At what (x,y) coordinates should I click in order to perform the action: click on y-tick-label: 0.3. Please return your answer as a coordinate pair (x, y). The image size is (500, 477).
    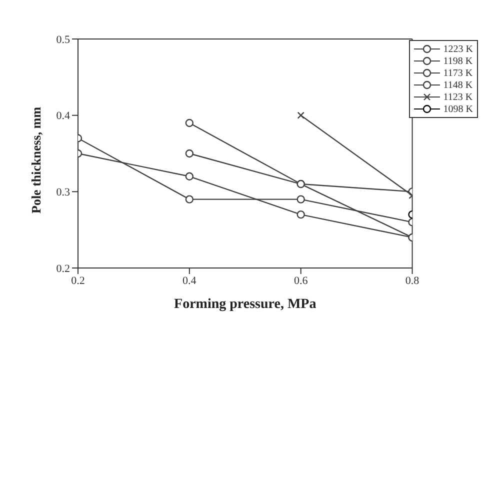
    Looking at the image, I should click on (63, 192).